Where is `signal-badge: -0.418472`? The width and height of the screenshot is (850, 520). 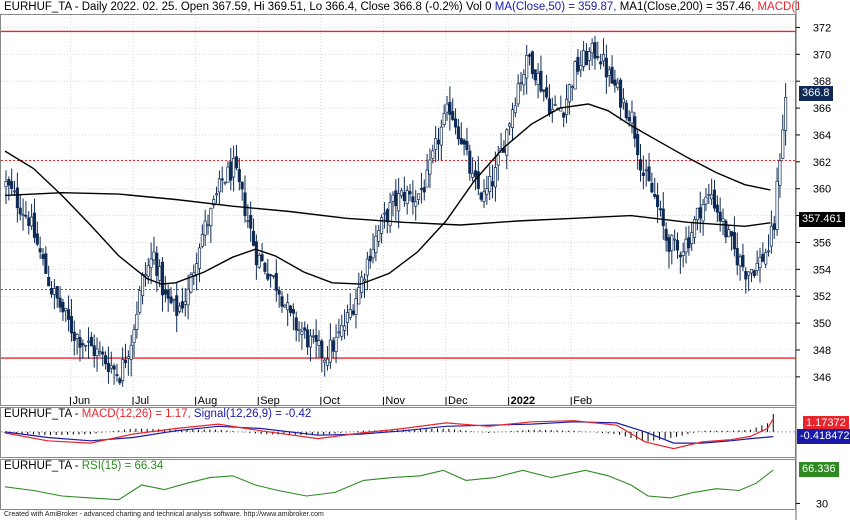
signal-badge: -0.418472 is located at coordinates (823, 436).